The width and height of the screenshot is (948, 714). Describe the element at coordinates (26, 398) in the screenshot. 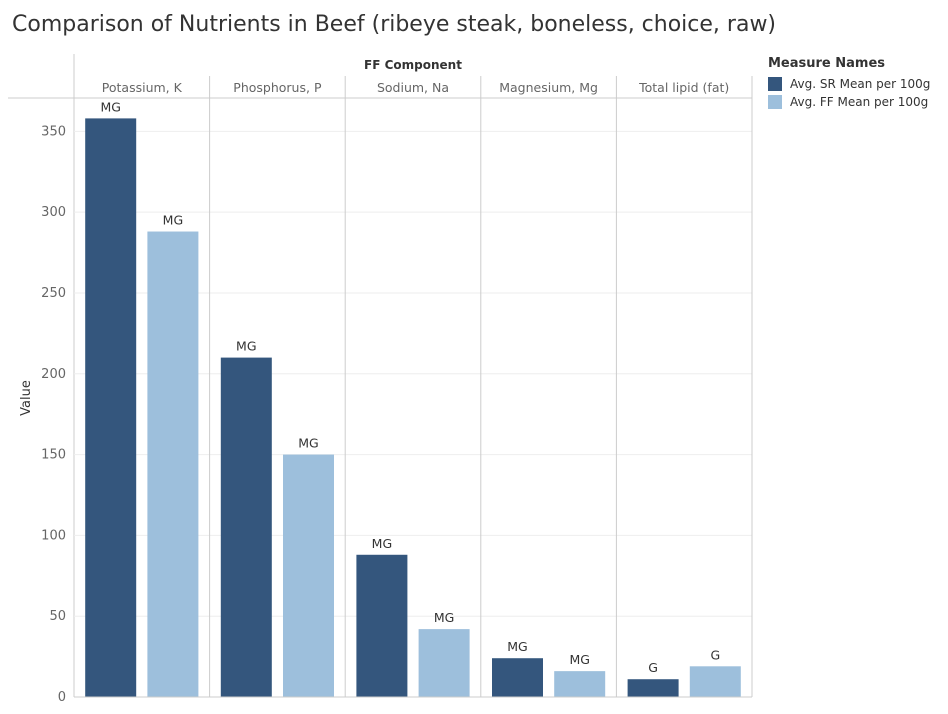

I see `y-axis-label: Value` at that location.